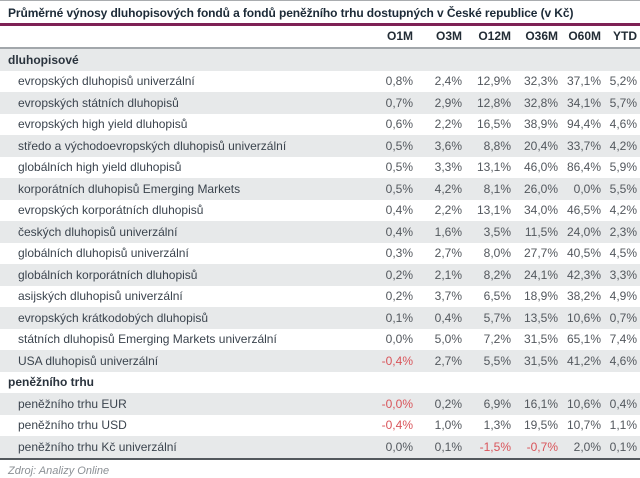 The image size is (640, 478). I want to click on value-cell: 38,9%, so click(540, 124).